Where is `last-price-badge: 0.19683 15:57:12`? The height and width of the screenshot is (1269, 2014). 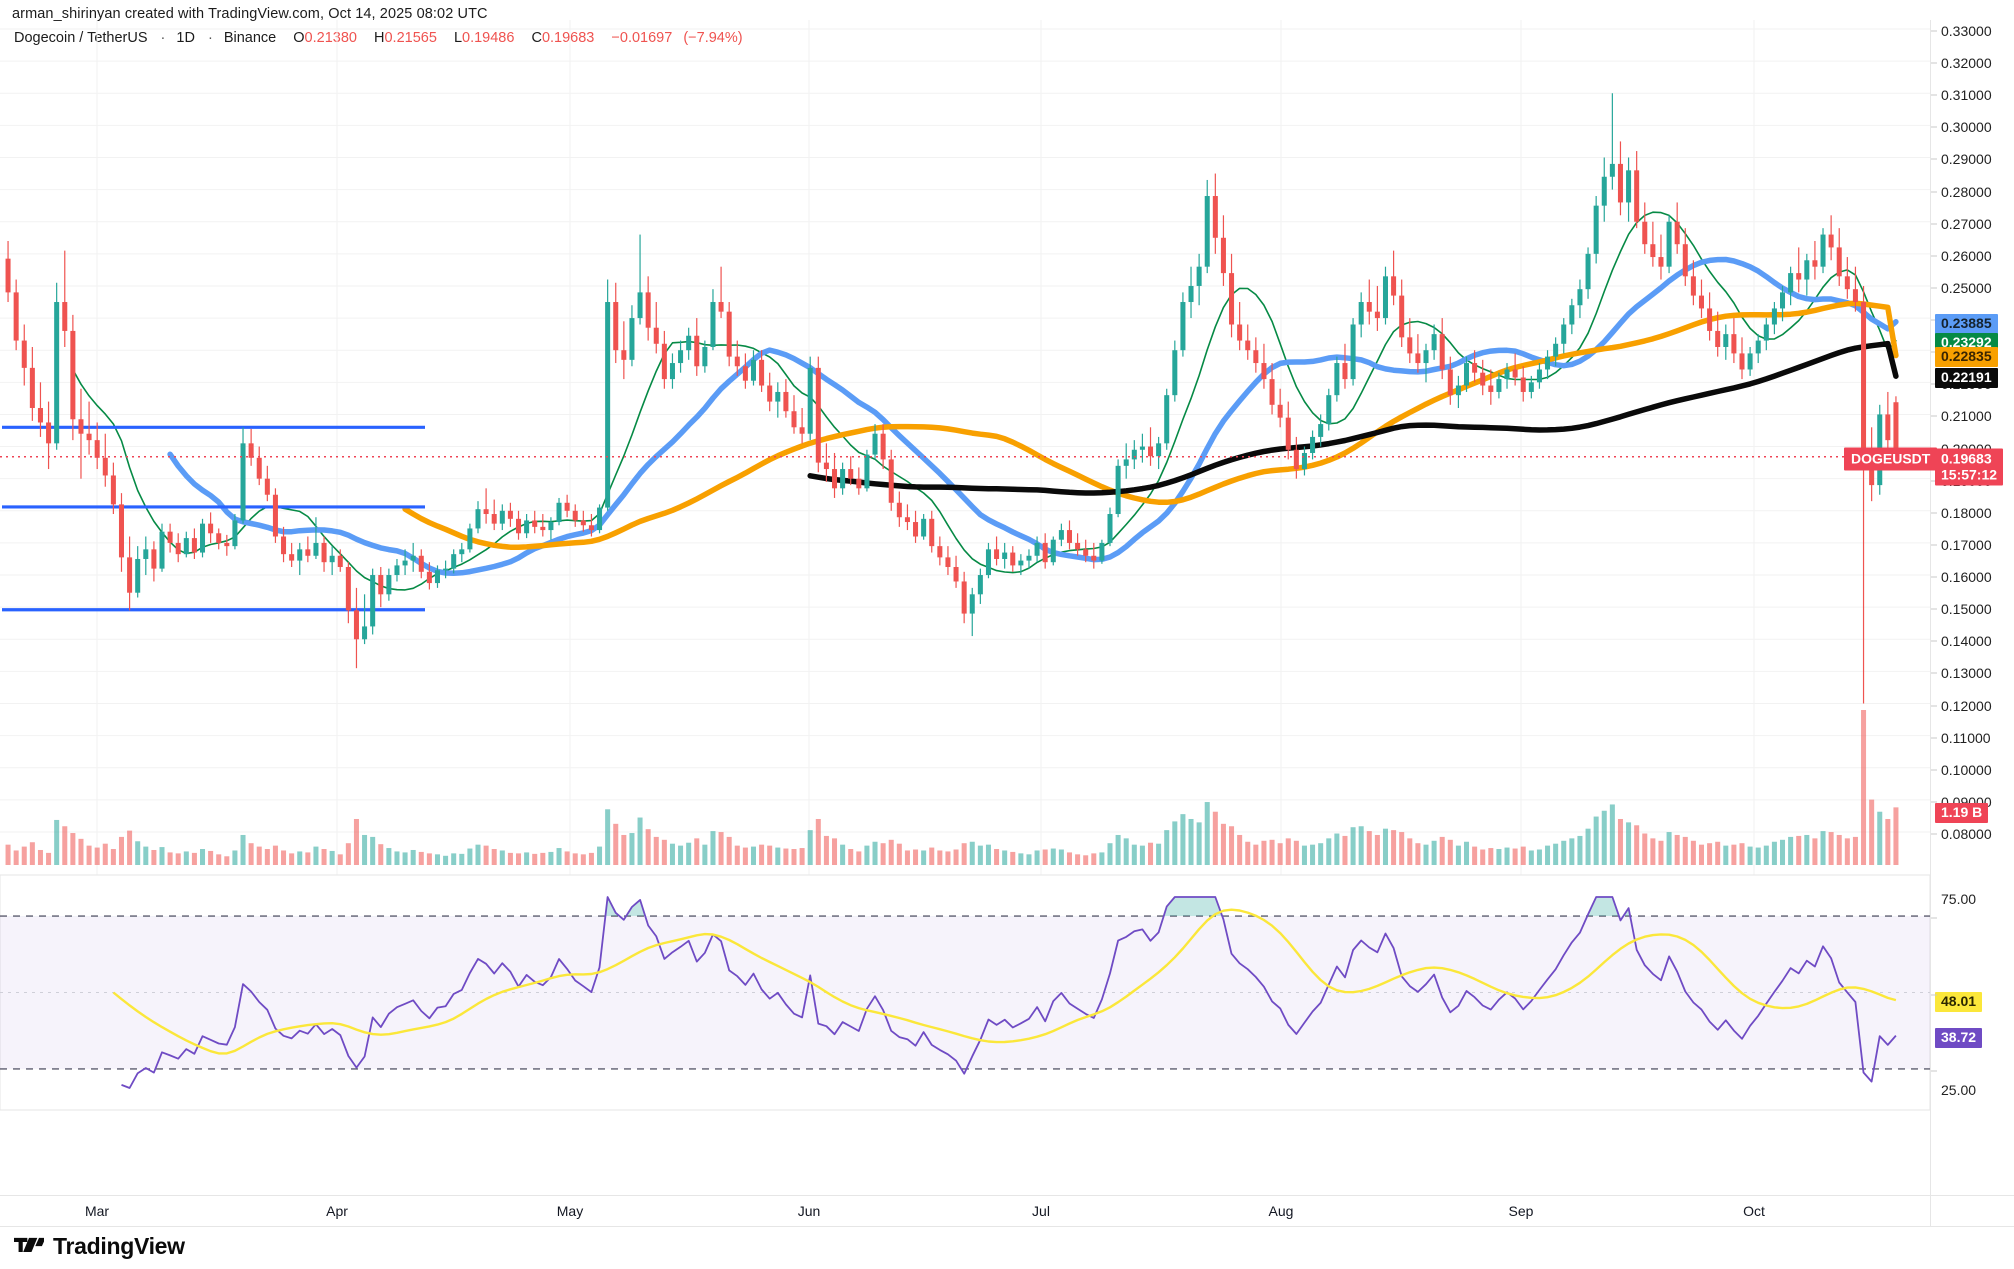 last-price-badge: 0.19683 15:57:12 is located at coordinates (1969, 467).